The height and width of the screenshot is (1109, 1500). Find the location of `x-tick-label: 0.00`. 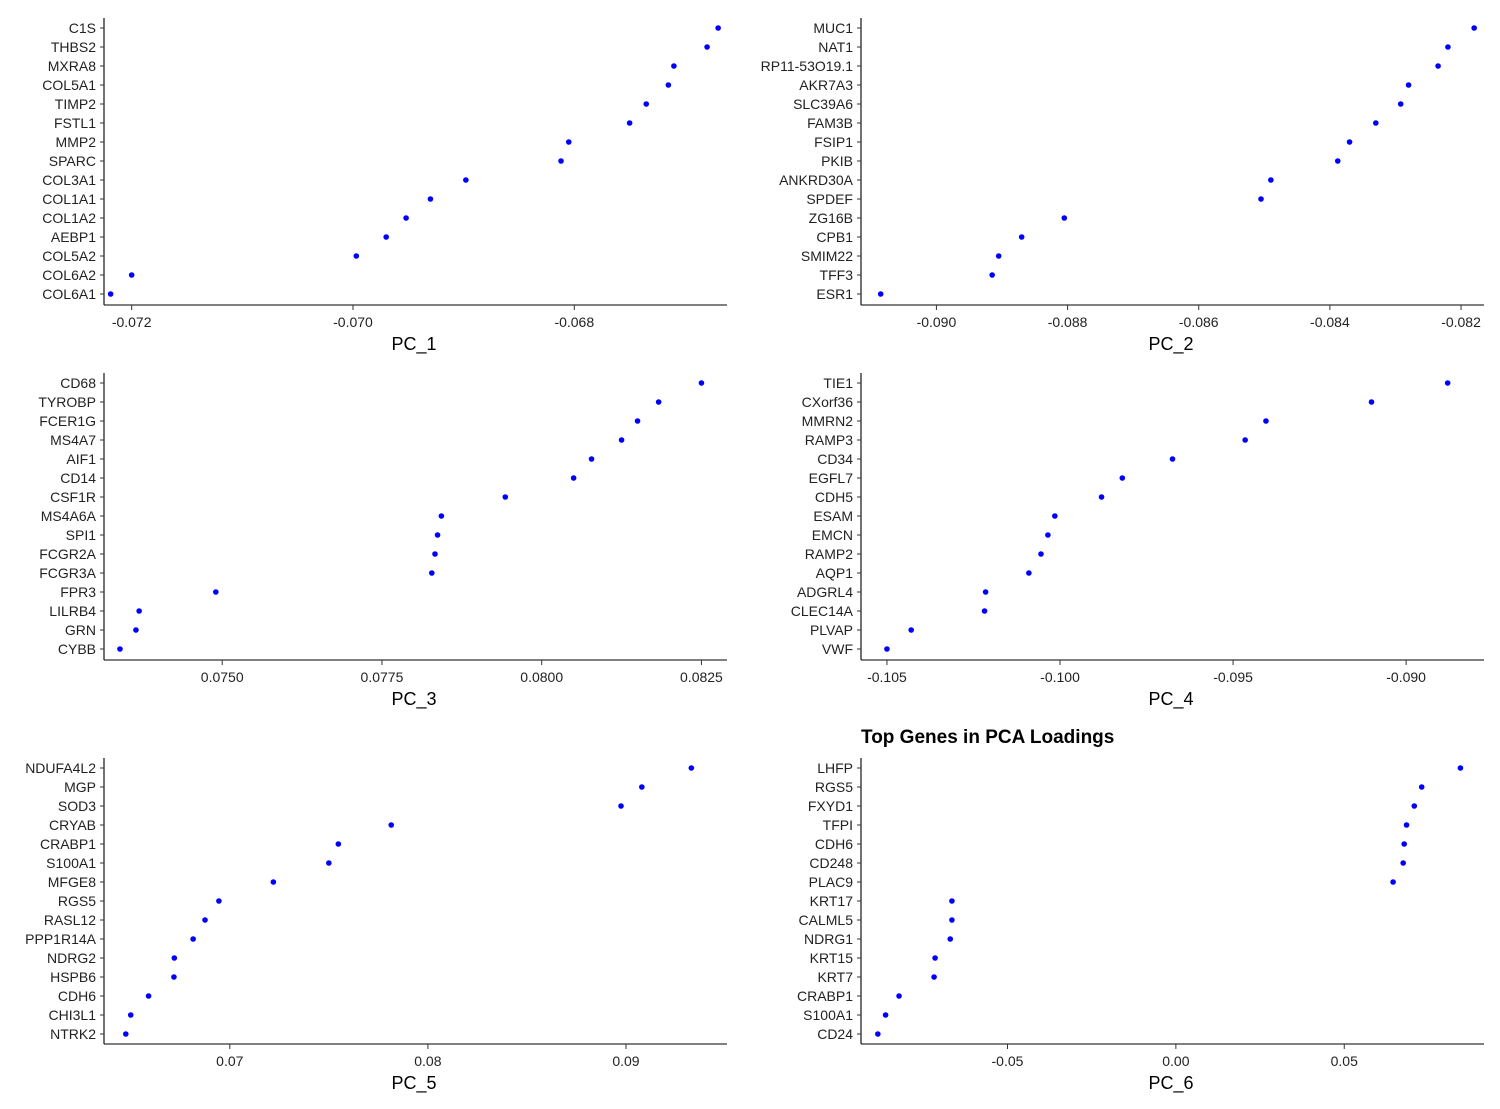

x-tick-label: 0.00 is located at coordinates (1175, 1061).